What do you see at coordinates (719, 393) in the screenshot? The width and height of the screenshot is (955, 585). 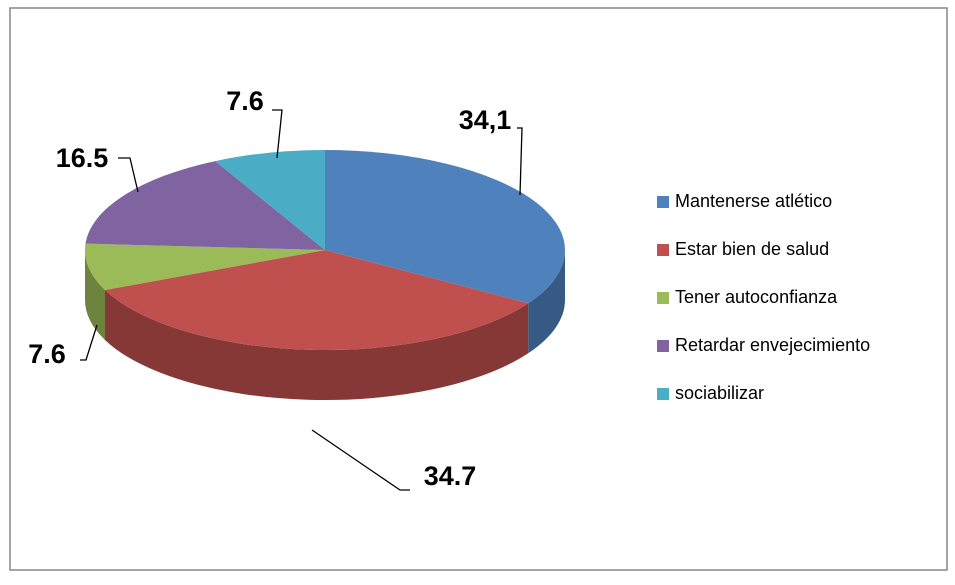 I see `legend-label: sociabilizar` at bounding box center [719, 393].